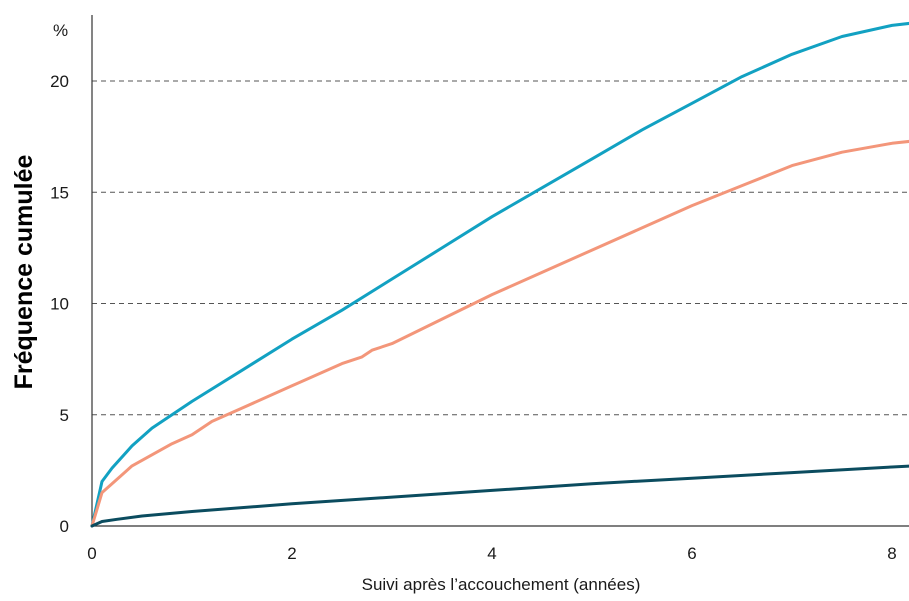 This screenshot has width=909, height=601. I want to click on x-tick-label: 0, so click(91, 553).